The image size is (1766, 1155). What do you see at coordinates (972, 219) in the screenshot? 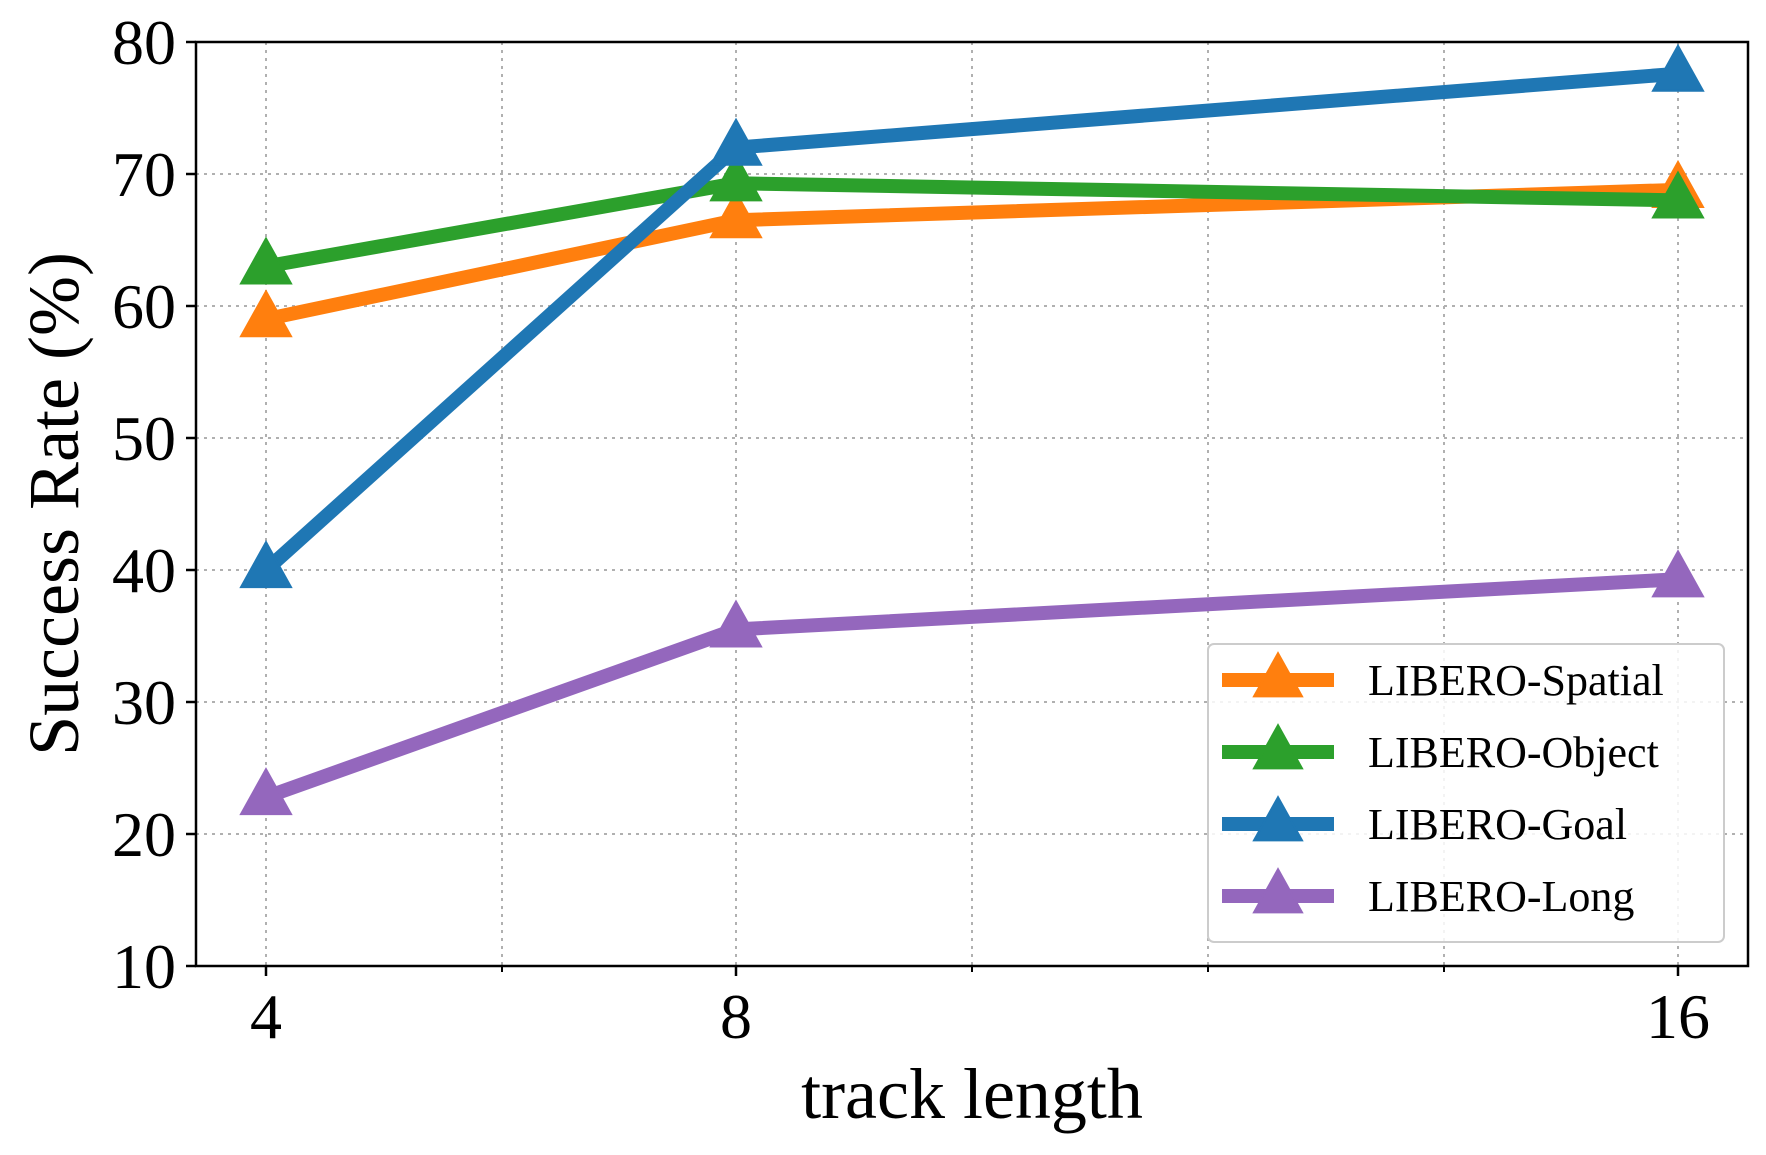
I see `series-libero-object` at bounding box center [972, 219].